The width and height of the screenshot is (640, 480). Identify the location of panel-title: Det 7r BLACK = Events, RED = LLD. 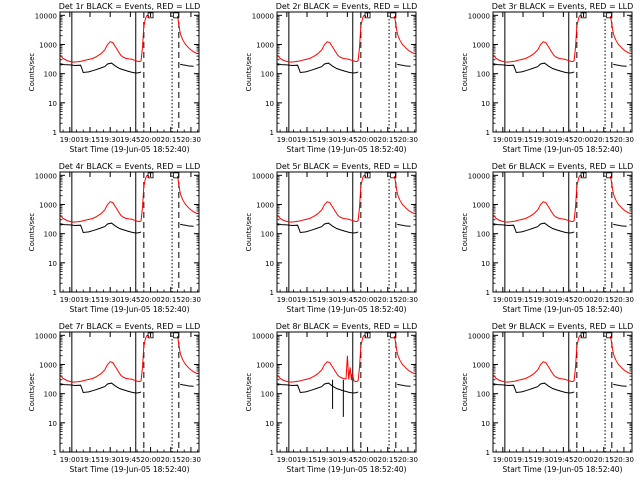
(130, 326).